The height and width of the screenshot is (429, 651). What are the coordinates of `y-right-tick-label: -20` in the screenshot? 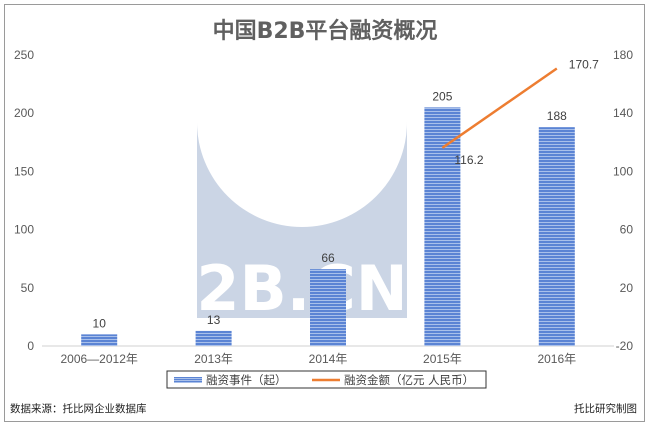 It's located at (625, 346).